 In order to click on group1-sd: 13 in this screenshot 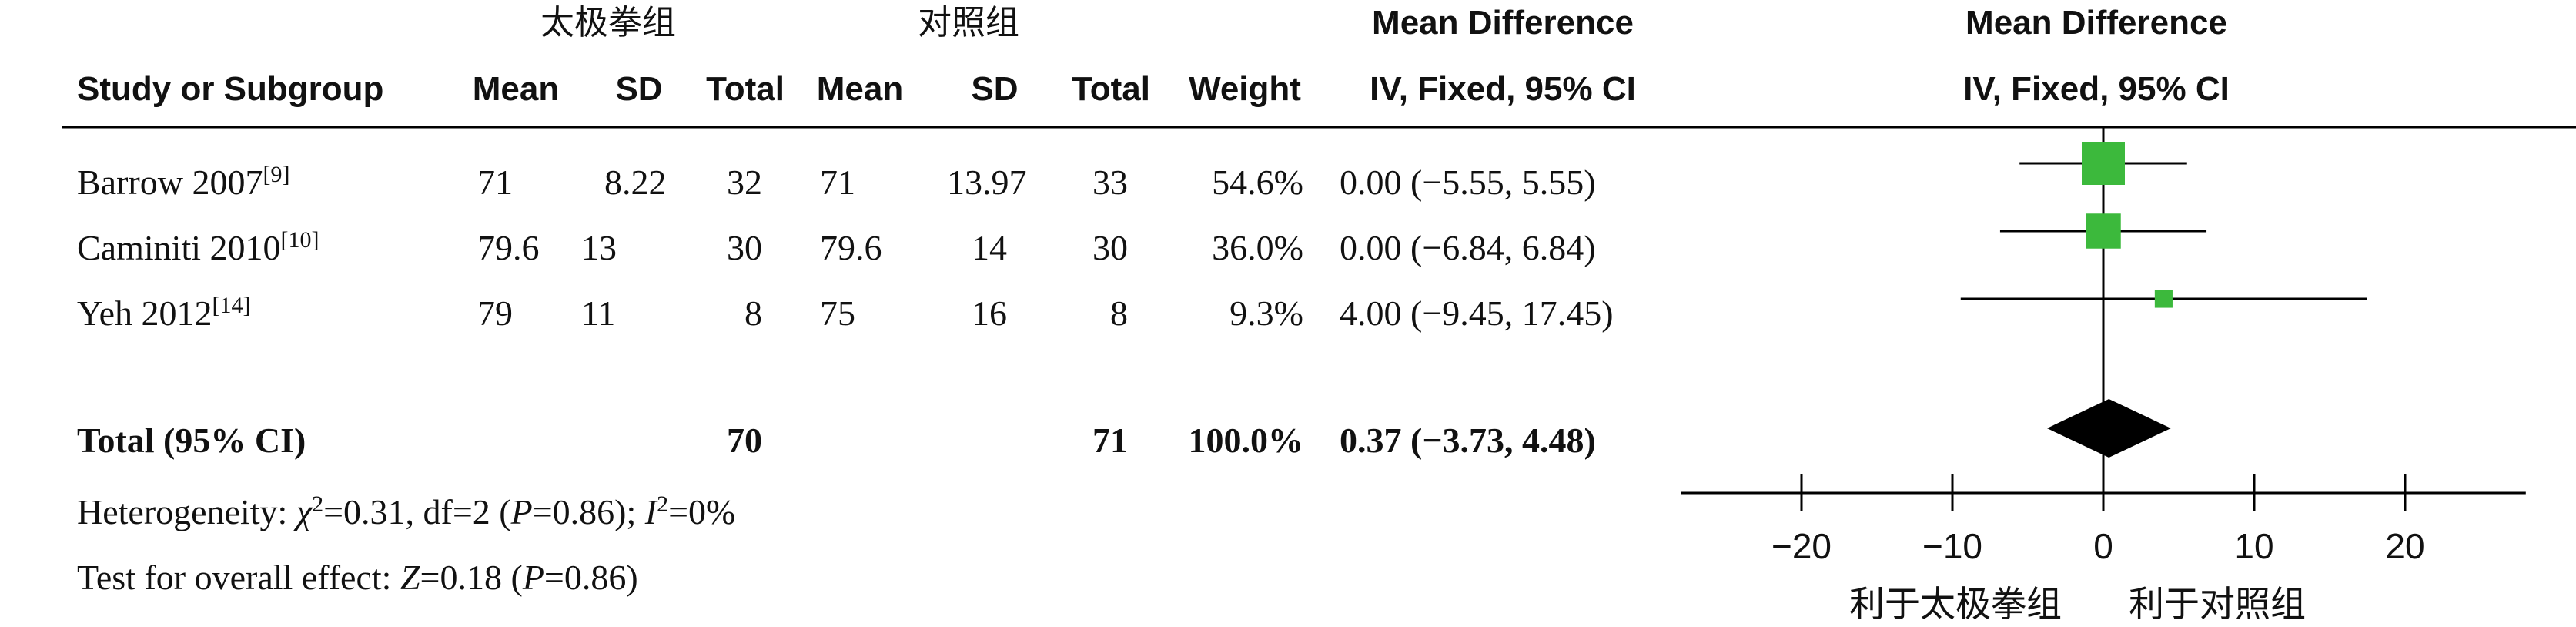, I will do `click(599, 247)`.